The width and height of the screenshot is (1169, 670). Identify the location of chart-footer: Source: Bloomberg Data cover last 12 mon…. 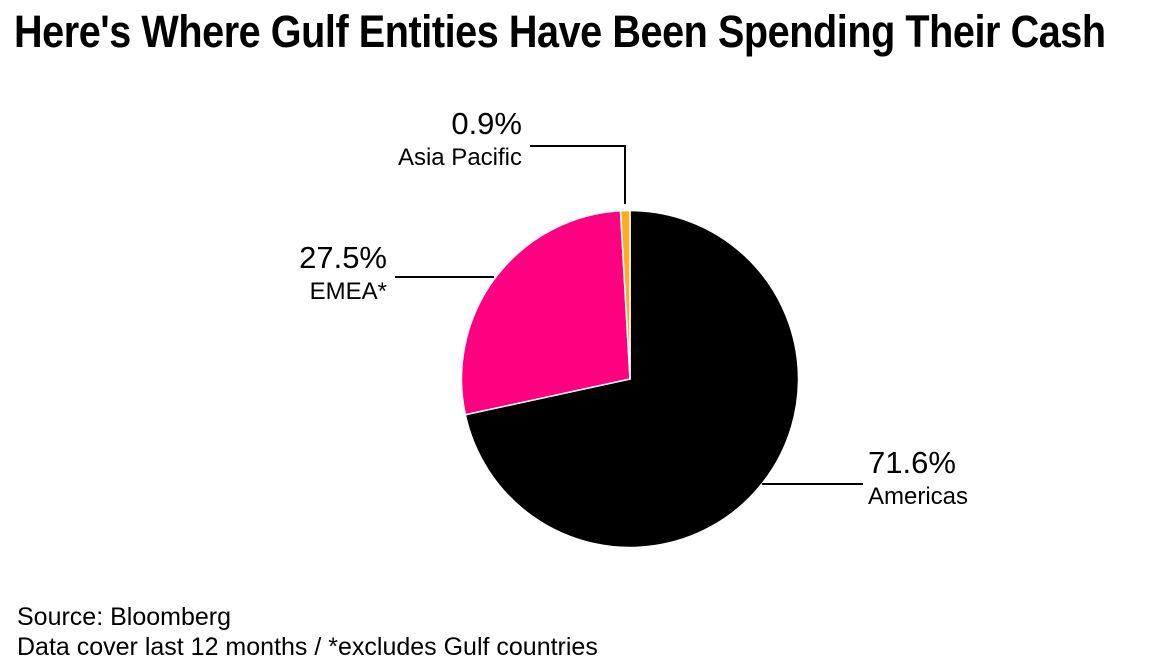
(307, 632).